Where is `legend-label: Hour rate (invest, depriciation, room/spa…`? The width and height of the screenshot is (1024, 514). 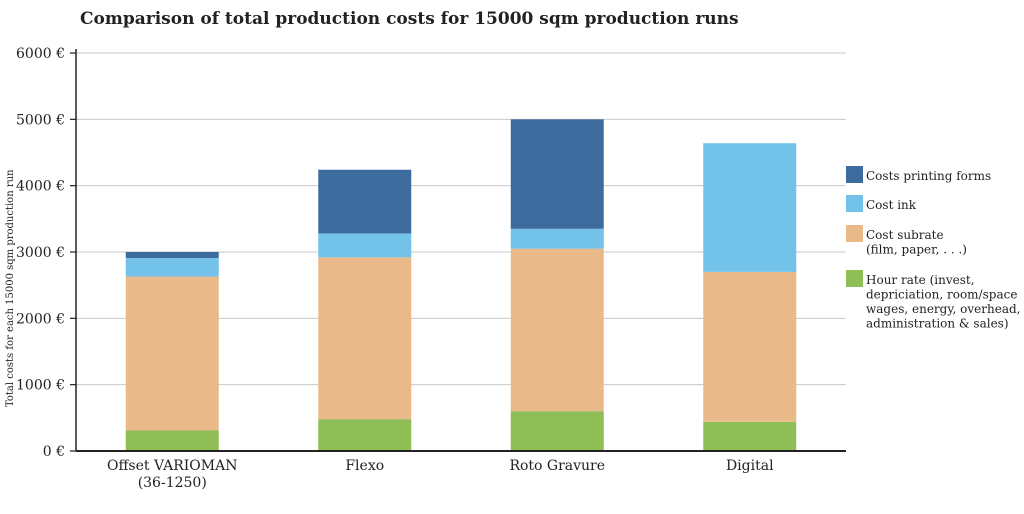
legend-label: Hour rate (invest, depriciation, room/spa… is located at coordinates (943, 302).